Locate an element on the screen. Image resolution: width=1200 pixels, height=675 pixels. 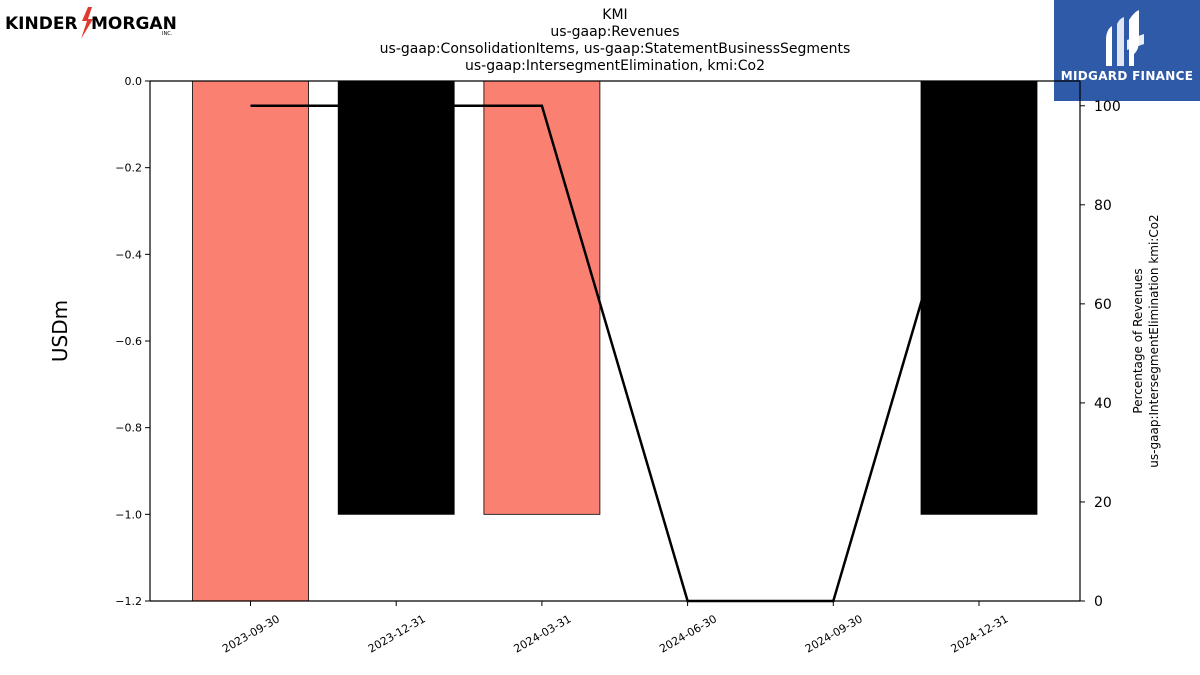
midgard-brand-text: MIDGARD FINANCE is located at coordinates (1127, 76).